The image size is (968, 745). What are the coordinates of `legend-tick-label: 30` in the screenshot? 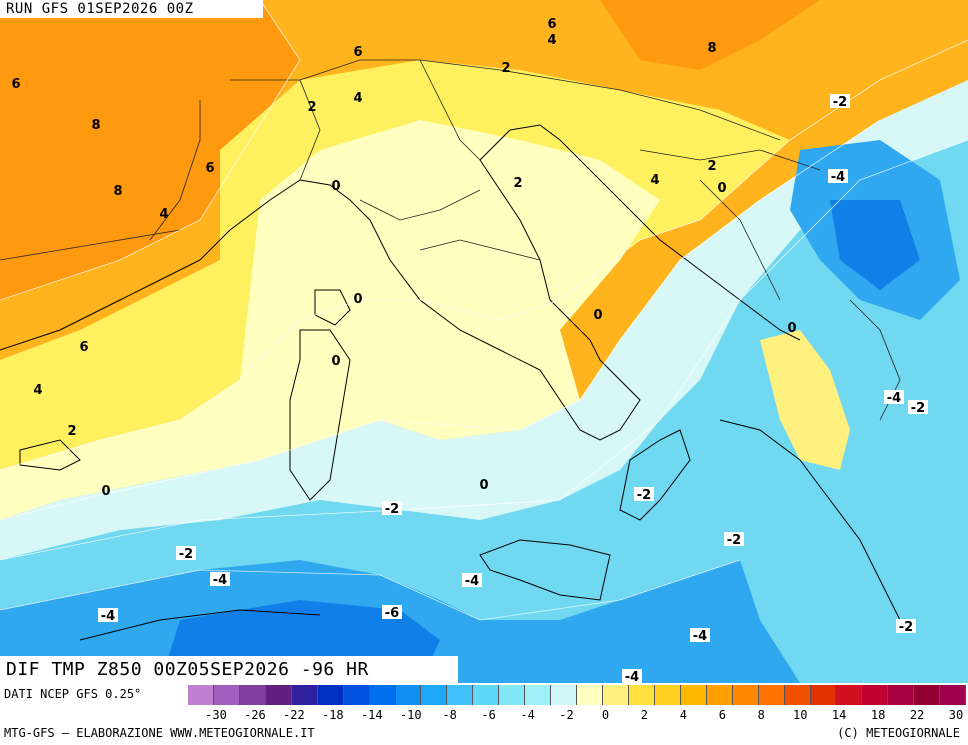 It's located at (956, 715).